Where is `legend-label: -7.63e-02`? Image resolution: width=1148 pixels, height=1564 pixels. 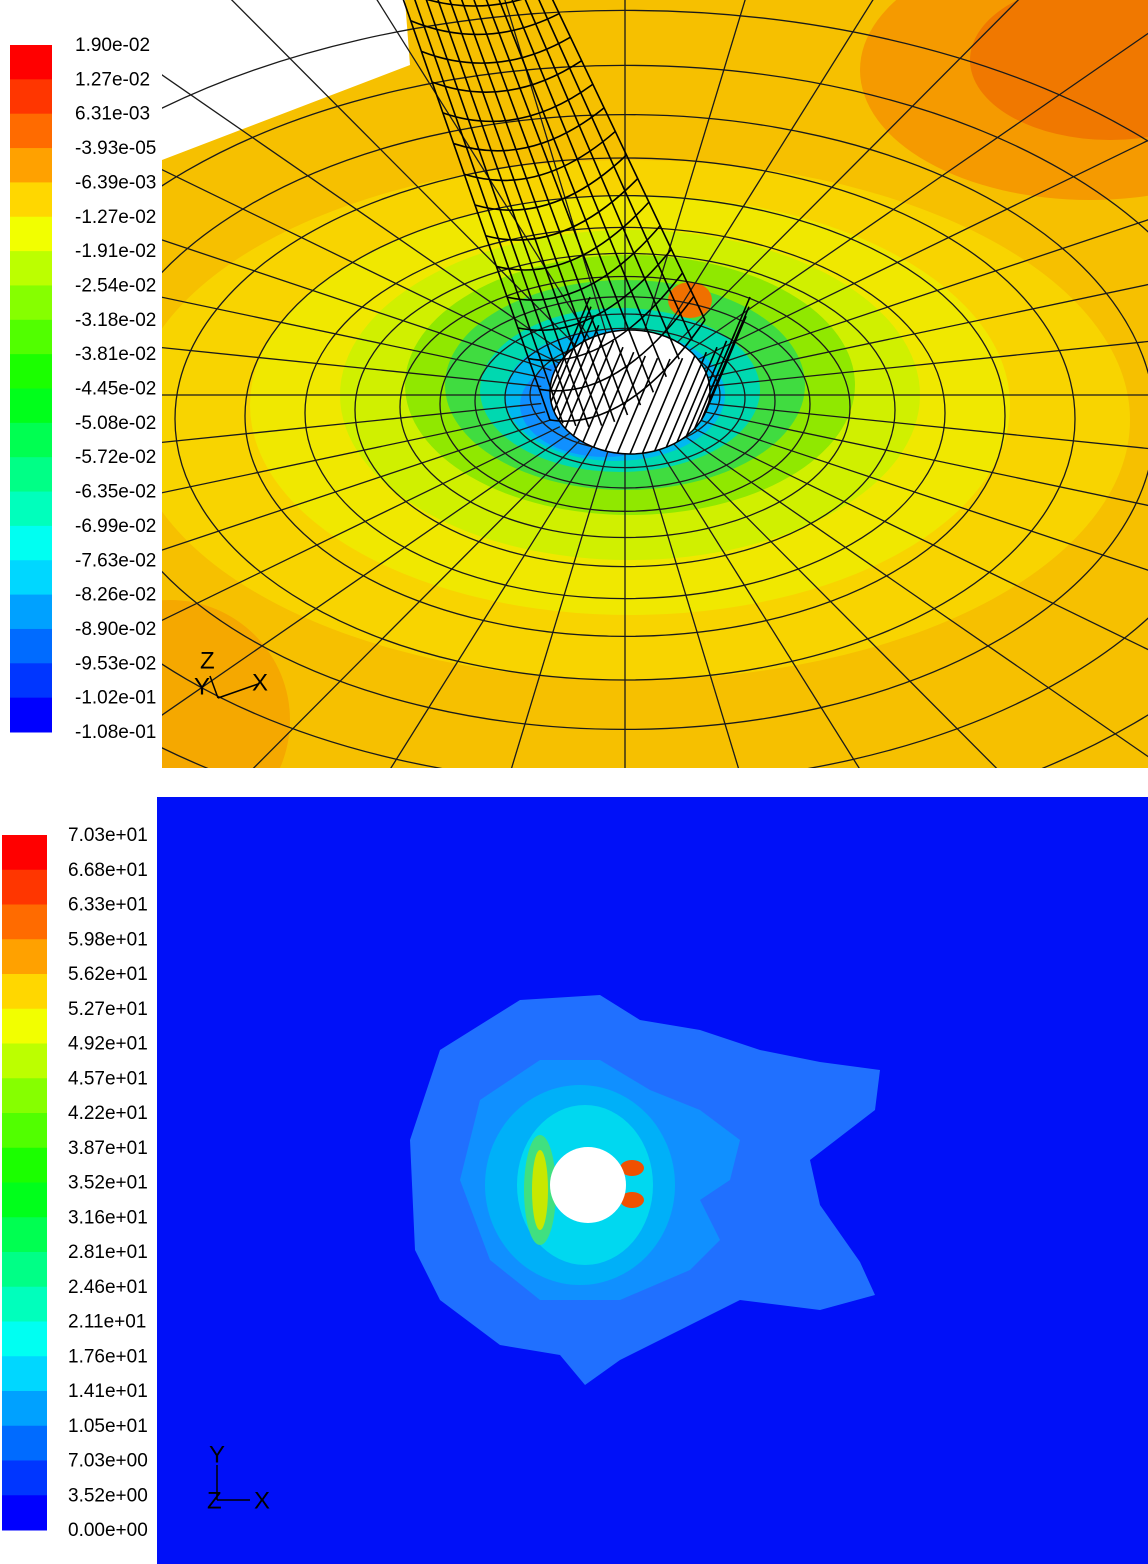 legend-label: -7.63e-02 is located at coordinates (115, 560).